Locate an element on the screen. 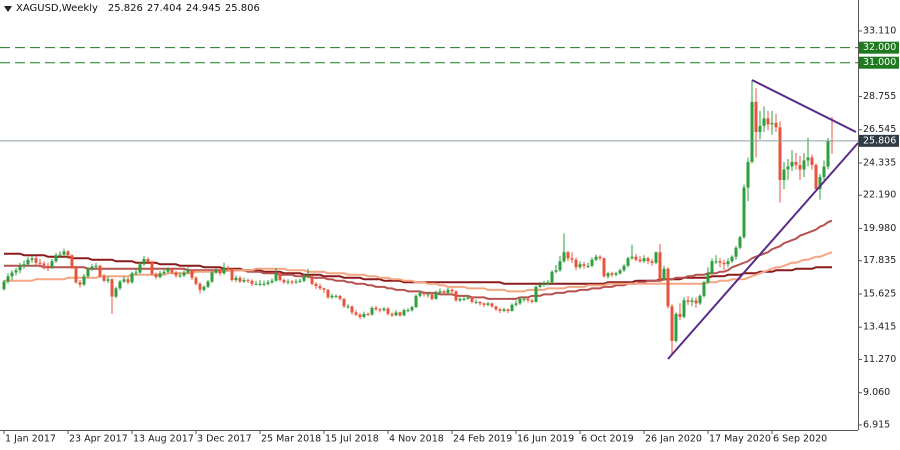 The height and width of the screenshot is (450, 900). y-tick-label: 15.625 is located at coordinates (879, 293).